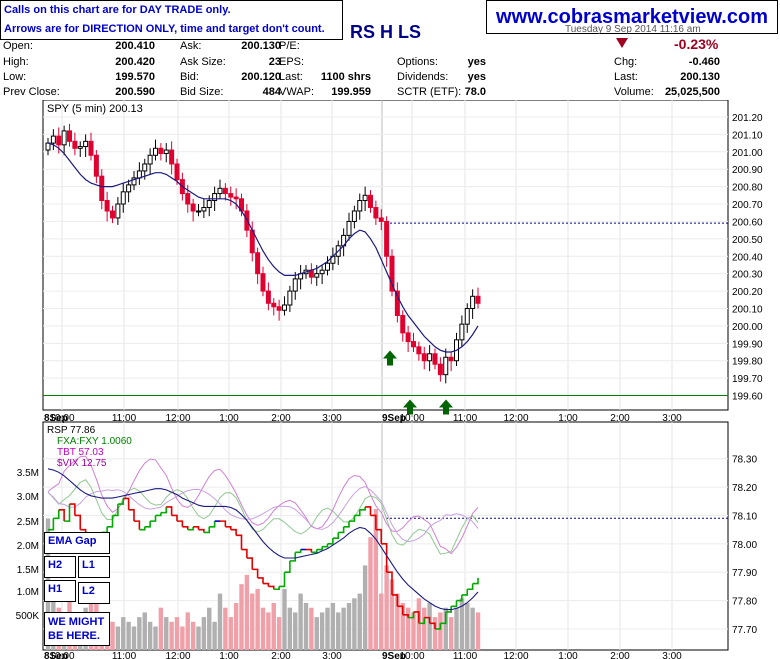 Image resolution: width=780 pixels, height=659 pixels. Describe the element at coordinates (94, 593) in the screenshot. I see `l2-box: L2` at that location.